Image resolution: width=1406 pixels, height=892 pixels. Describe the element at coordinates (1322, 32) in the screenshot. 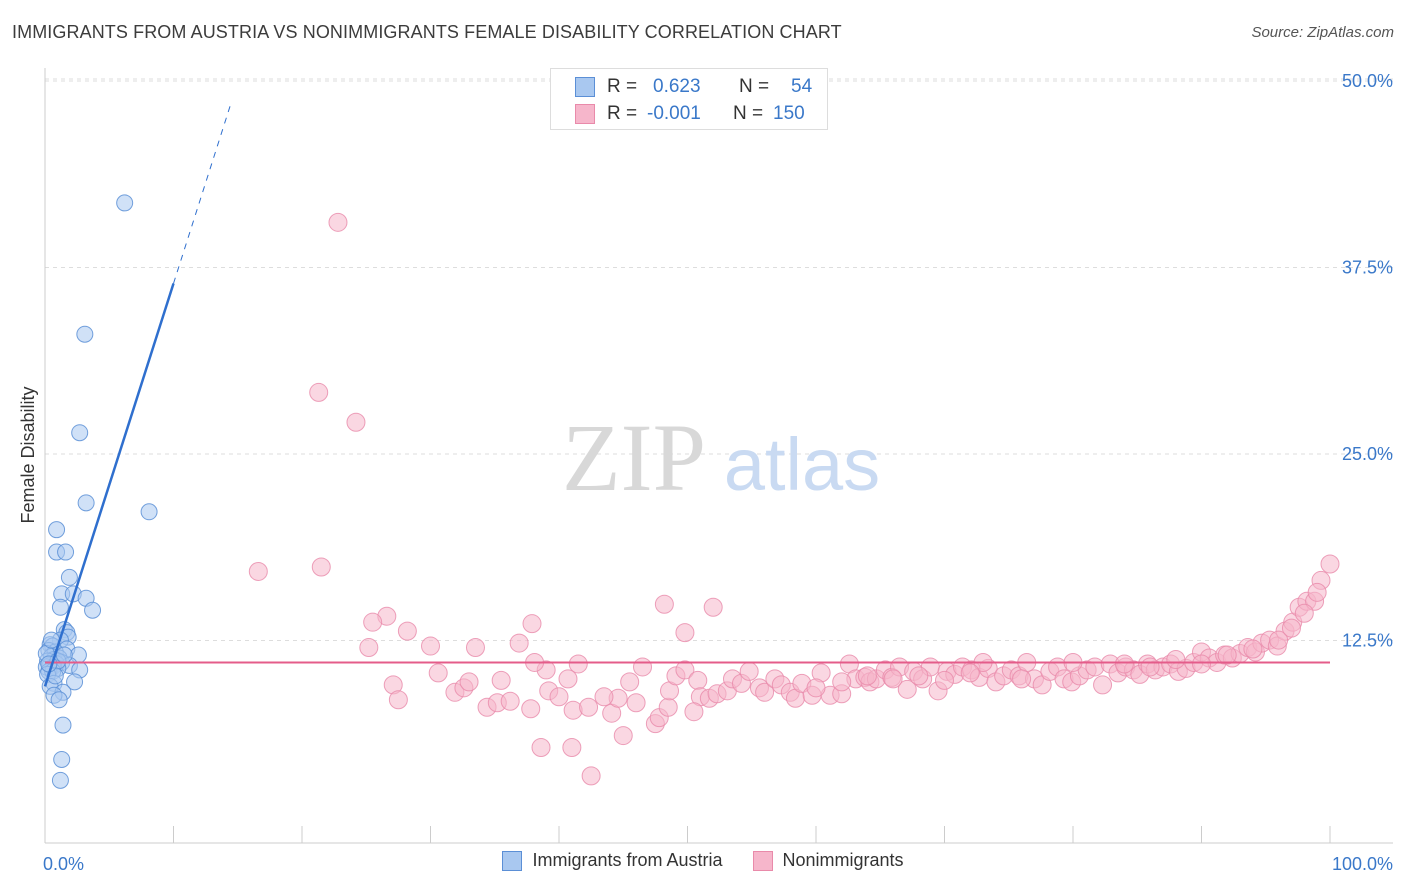

I see `source-label: Source: ZipAtlas.com` at that location.